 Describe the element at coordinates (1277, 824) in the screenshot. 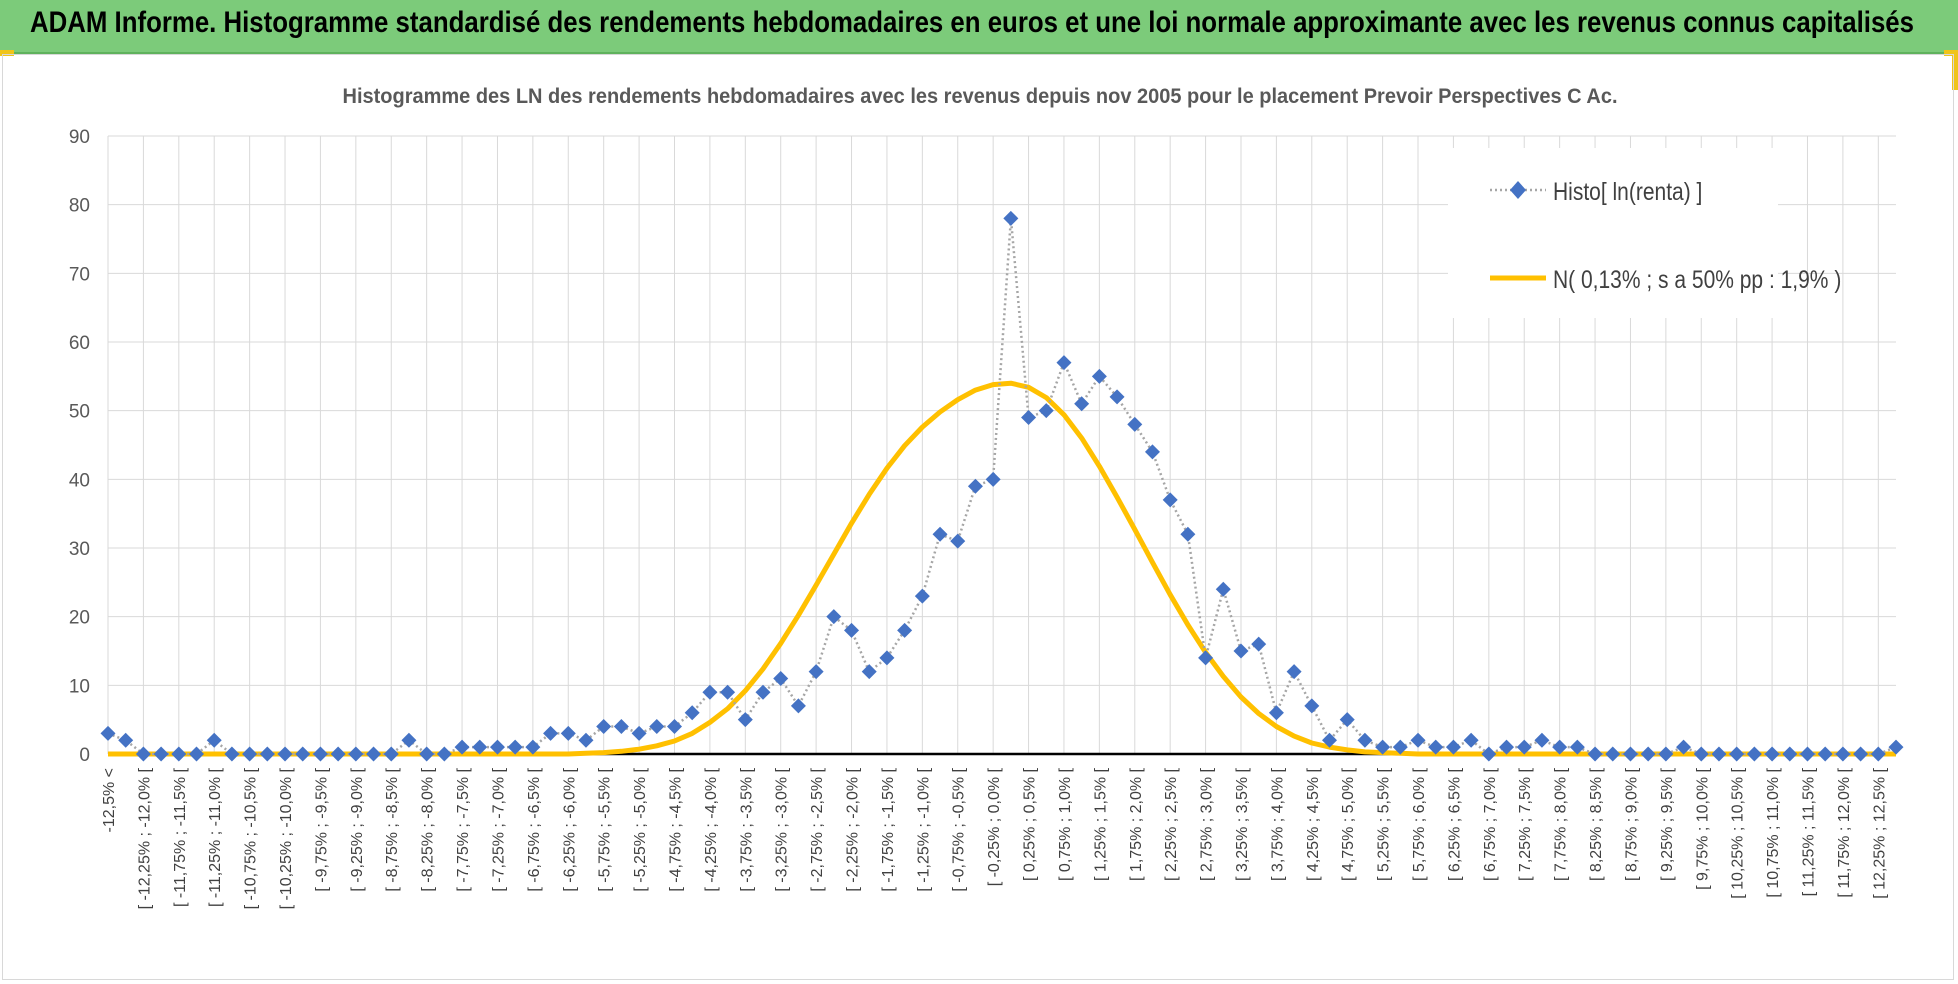

I see `x-tick-label: [ 3,75% ; 4,0% [` at that location.